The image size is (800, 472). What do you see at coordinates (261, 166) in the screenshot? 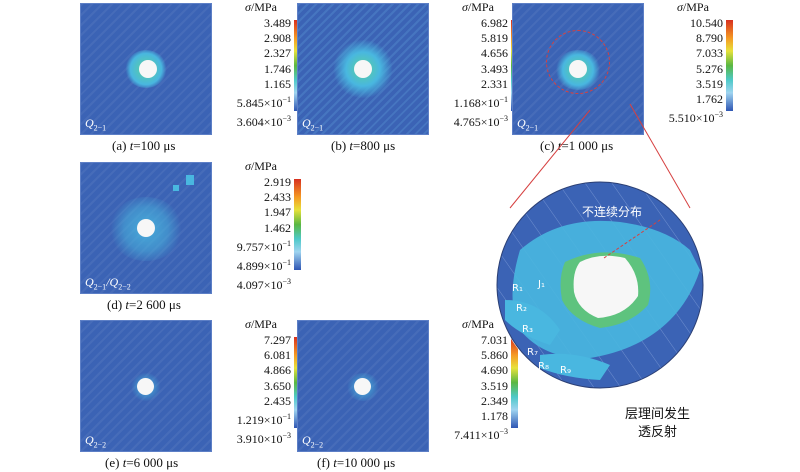
I see `legend-d-title: σ/MPa` at bounding box center [261, 166].